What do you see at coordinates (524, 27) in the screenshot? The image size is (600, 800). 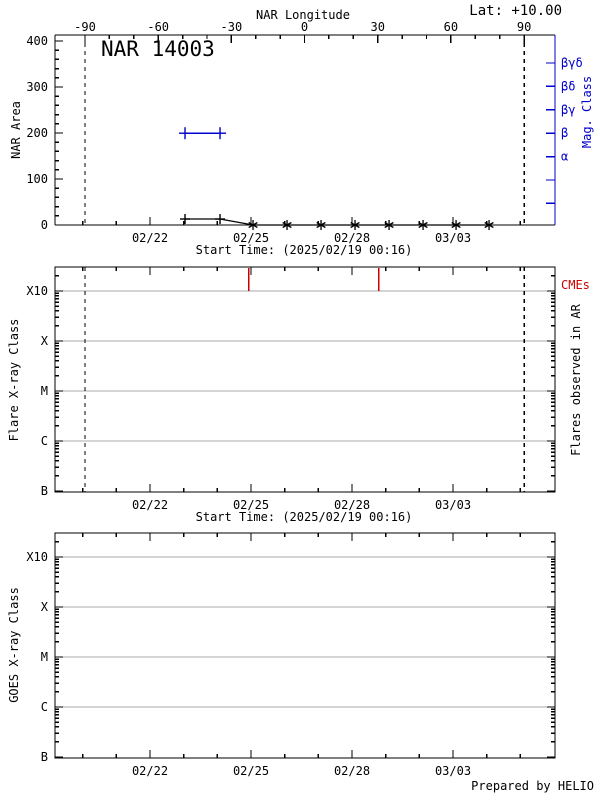 I see `longitude-tick-label: 90` at bounding box center [524, 27].